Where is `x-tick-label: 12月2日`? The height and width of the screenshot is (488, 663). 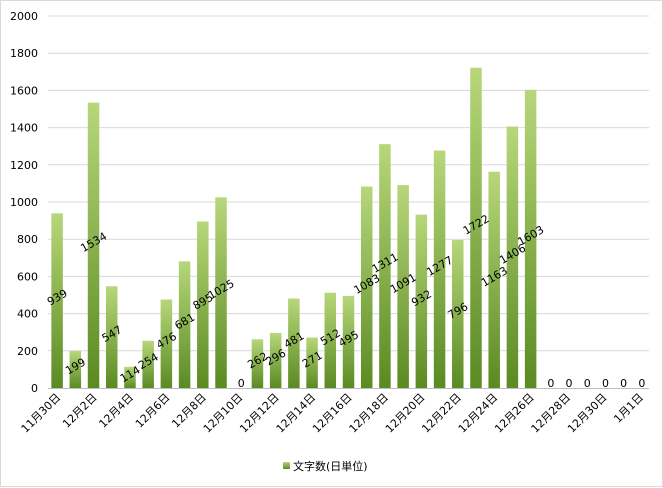 x-tick-label: 12月2日 is located at coordinates (80, 411).